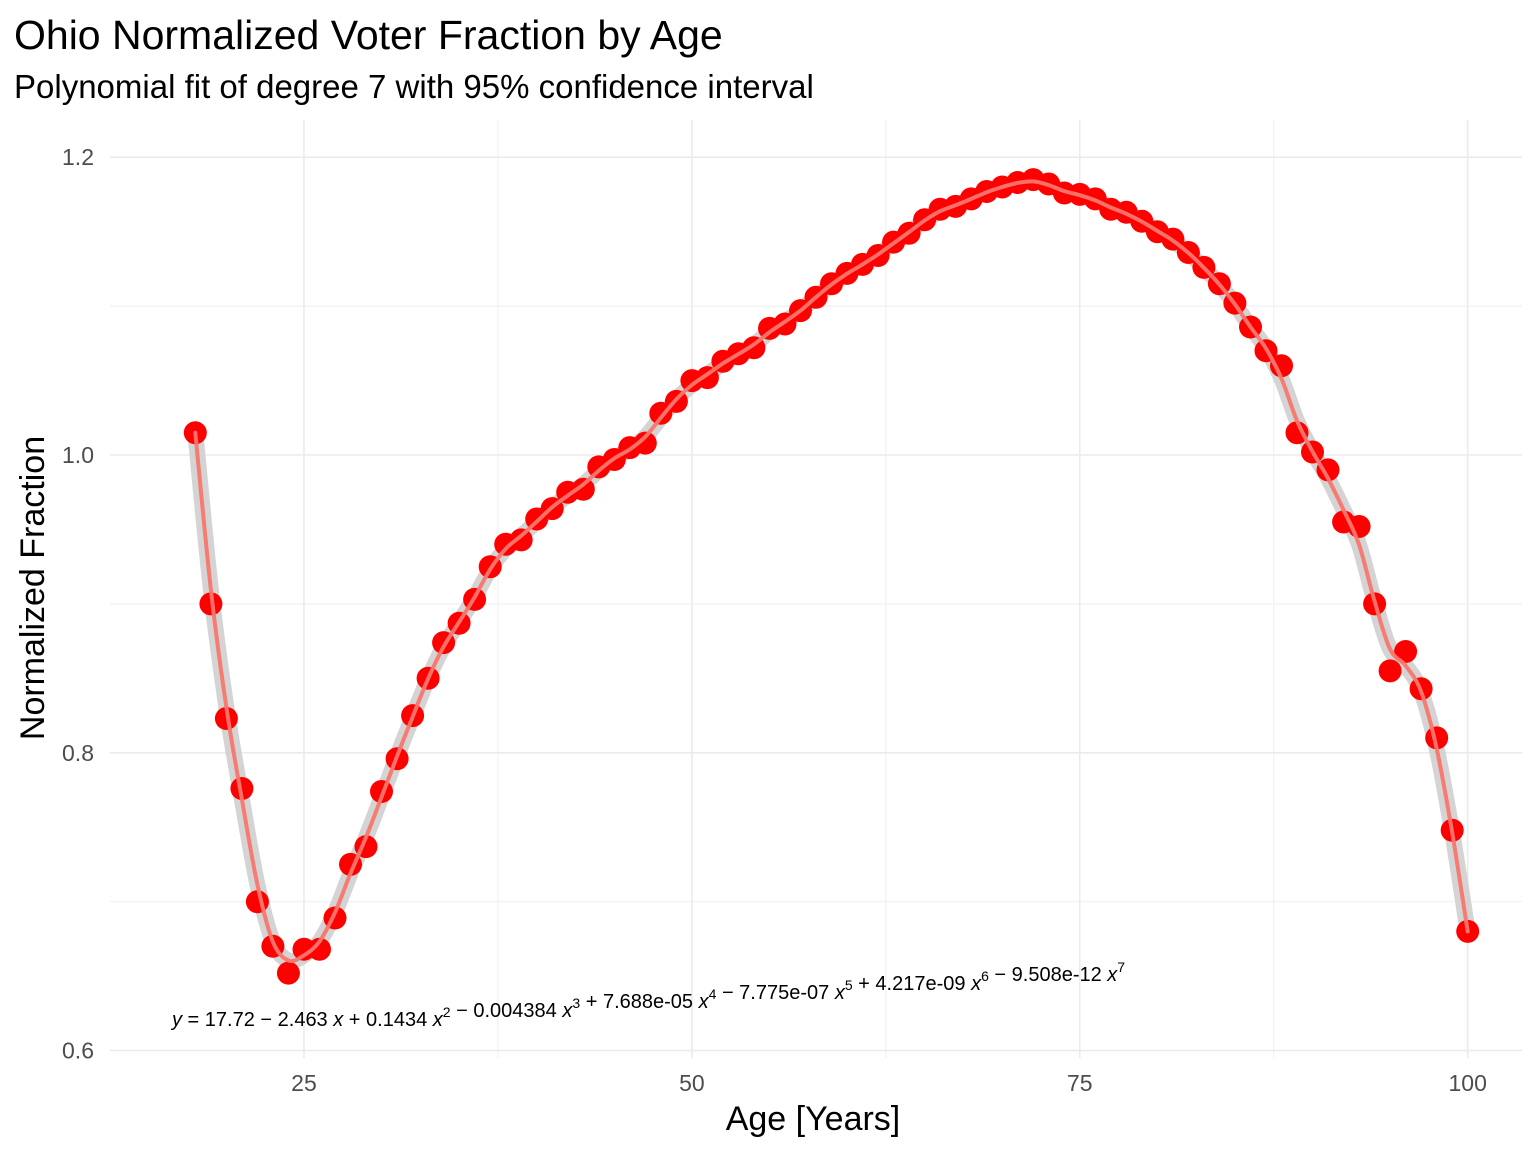 The width and height of the screenshot is (1536, 1152). I want to click on y-tick-label: 0.8, so click(78, 753).